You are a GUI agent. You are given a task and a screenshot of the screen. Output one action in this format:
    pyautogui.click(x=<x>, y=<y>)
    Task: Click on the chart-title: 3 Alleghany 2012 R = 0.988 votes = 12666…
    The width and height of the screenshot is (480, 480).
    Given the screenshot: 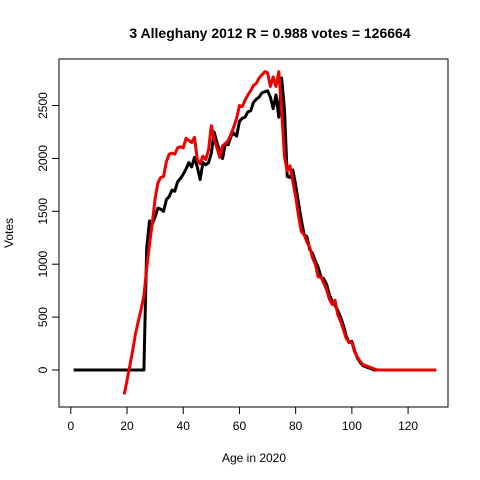 What is the action you would take?
    pyautogui.click(x=269, y=33)
    